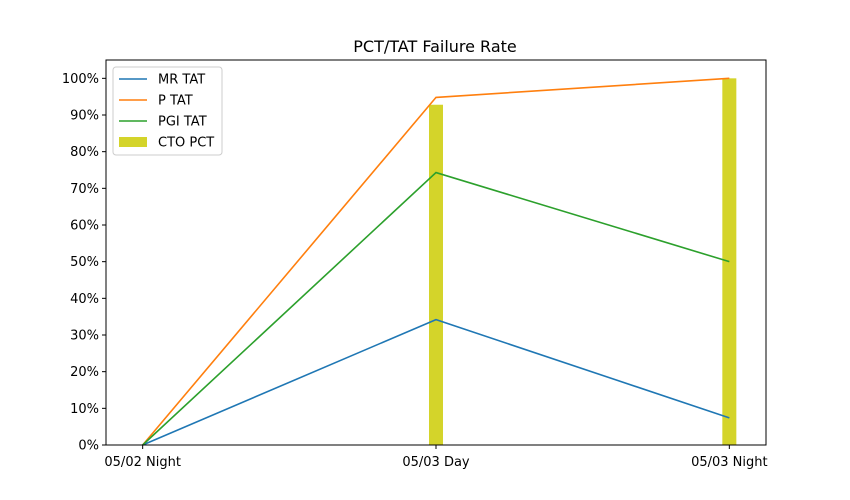 This screenshot has width=850, height=500. Describe the element at coordinates (84, 336) in the screenshot. I see `y-tick-label: 30%` at that location.